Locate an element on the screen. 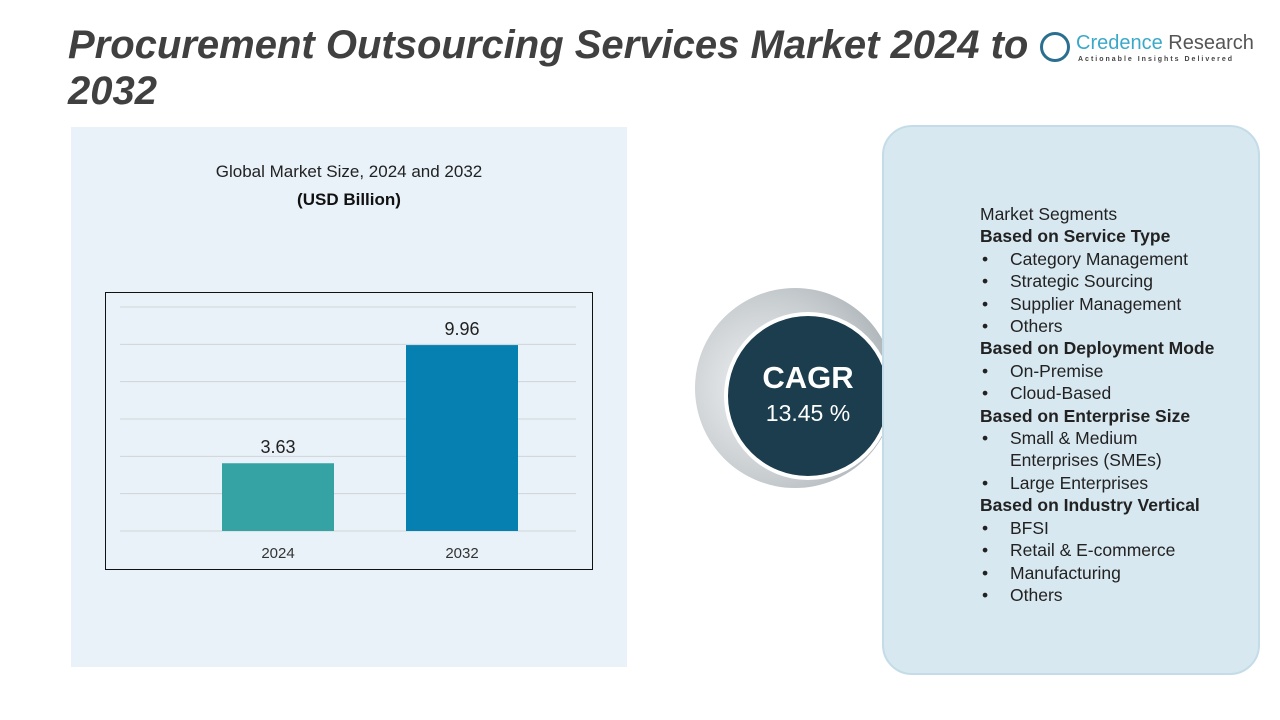  data-label: 3.63 is located at coordinates (277, 447).